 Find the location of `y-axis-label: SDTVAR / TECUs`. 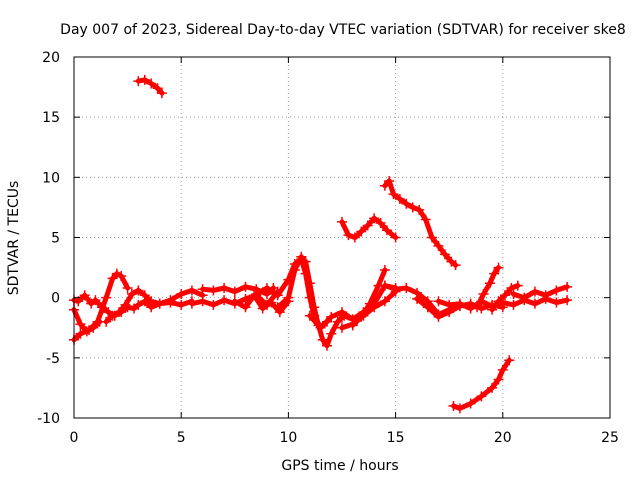

y-axis-label: SDTVAR / TECUs is located at coordinates (14, 238).